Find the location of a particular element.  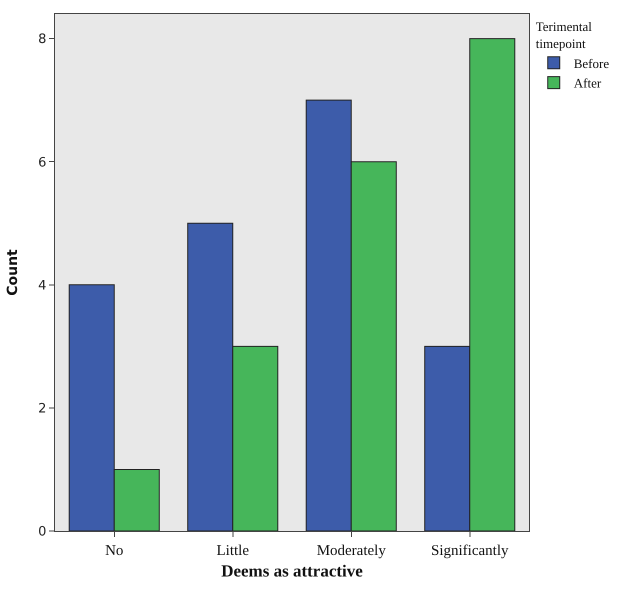

legend-label: After is located at coordinates (588, 83).